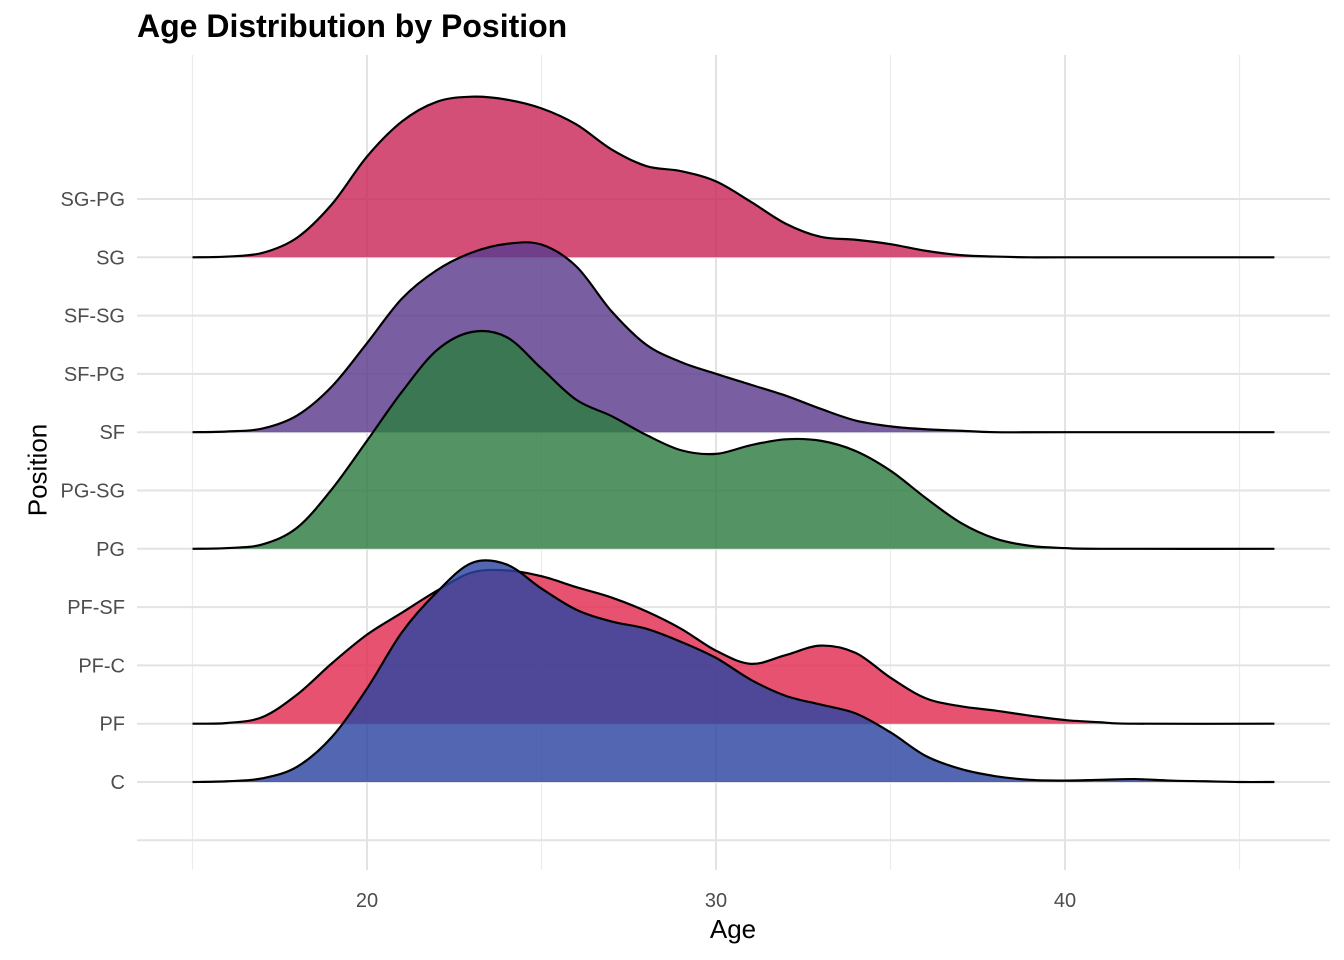  What do you see at coordinates (716, 901) in the screenshot?
I see `x-tick-label: 30` at bounding box center [716, 901].